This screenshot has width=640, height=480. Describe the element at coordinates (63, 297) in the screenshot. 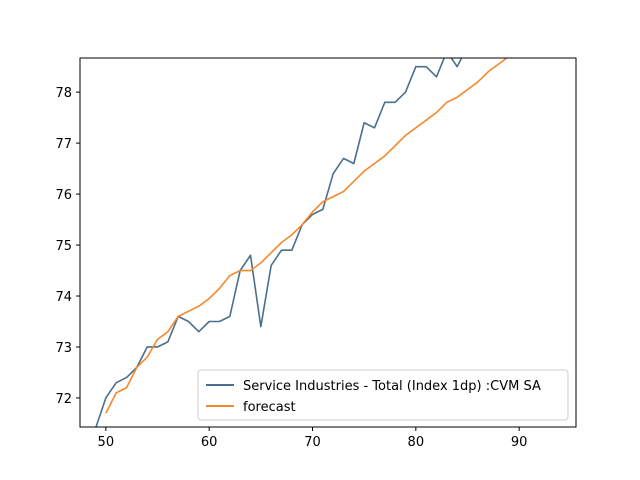

I see `y-tick-label: 74` at that location.